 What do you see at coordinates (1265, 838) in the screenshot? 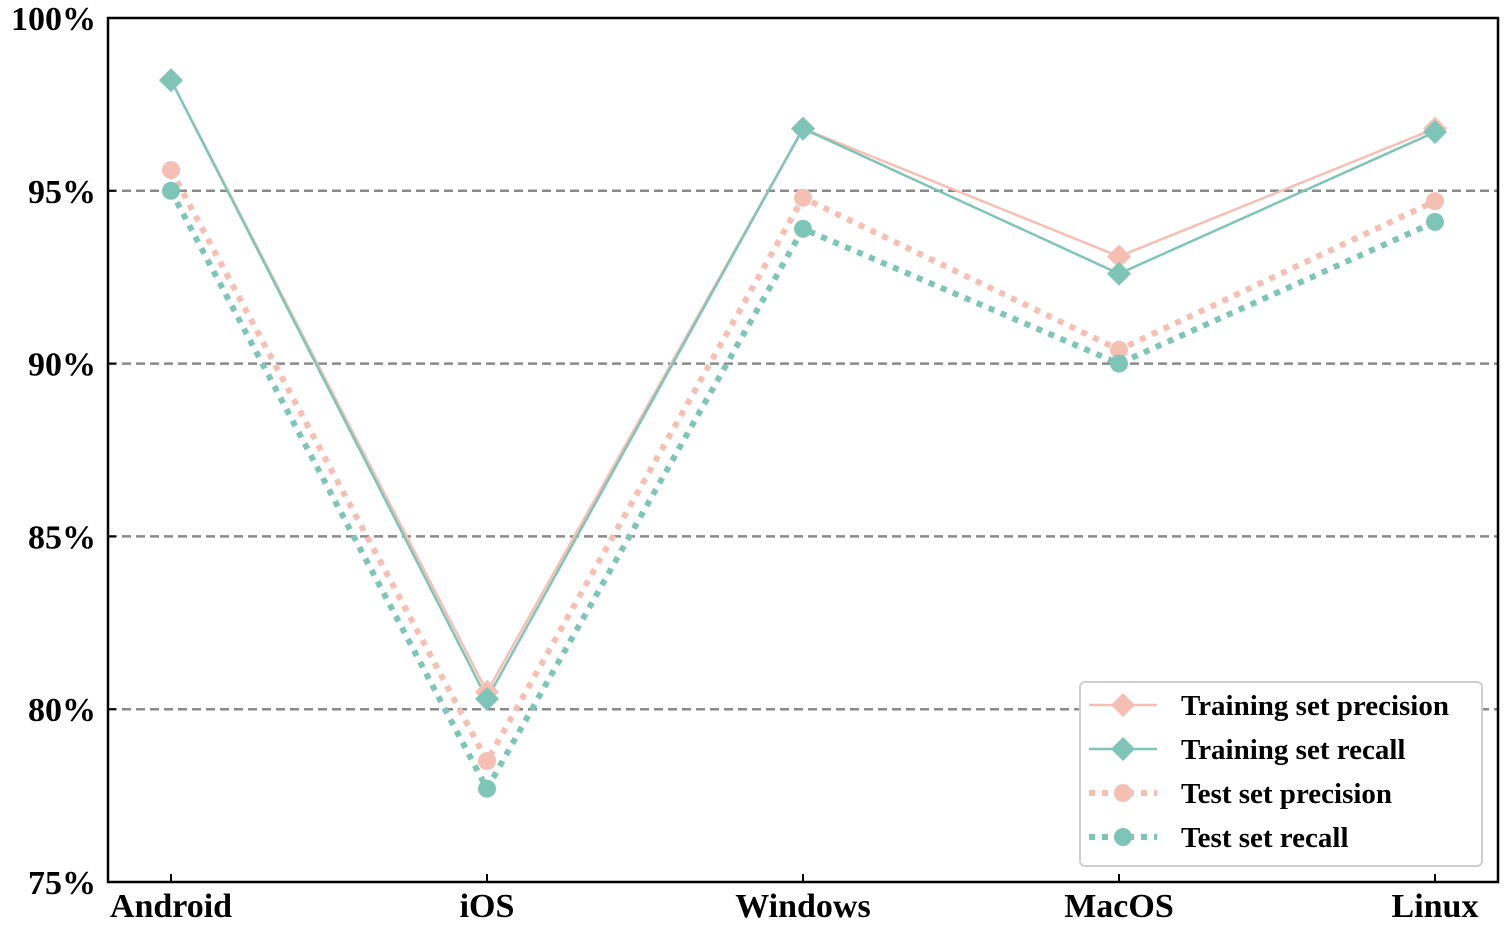
I see `legend-label: Test set recall` at bounding box center [1265, 838].